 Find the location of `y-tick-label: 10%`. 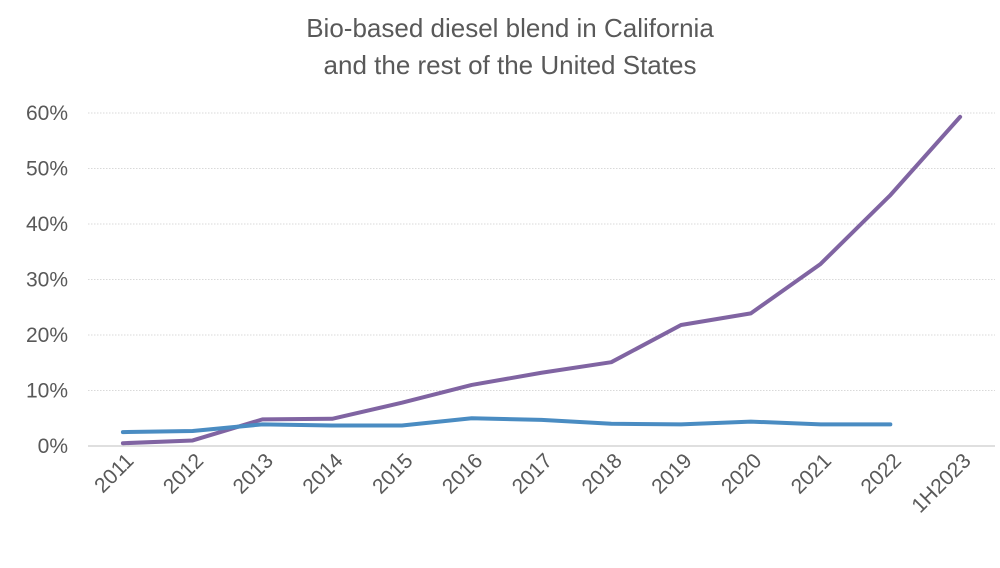

y-tick-label: 10% is located at coordinates (47, 391).